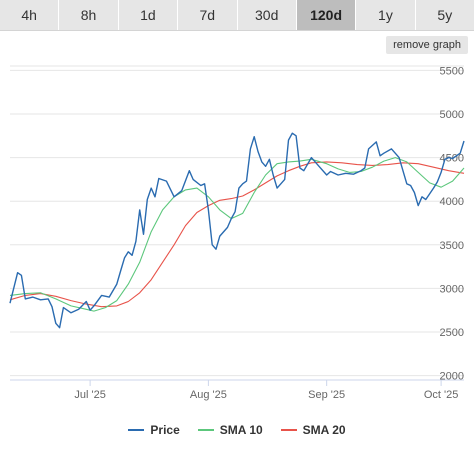 This screenshot has width=474, height=455. I want to click on legend-swatch-sma10, so click(205, 430).